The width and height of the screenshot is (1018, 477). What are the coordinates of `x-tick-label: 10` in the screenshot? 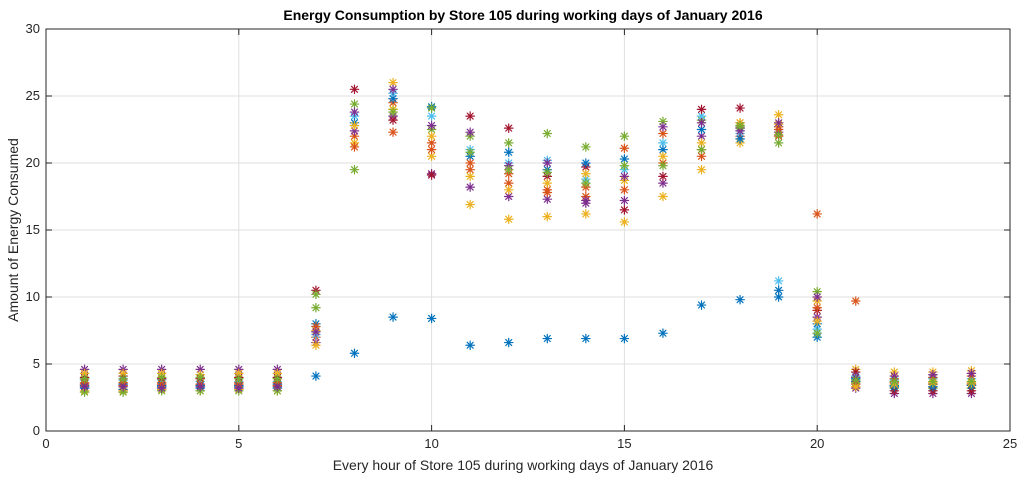 It's located at (431, 443).